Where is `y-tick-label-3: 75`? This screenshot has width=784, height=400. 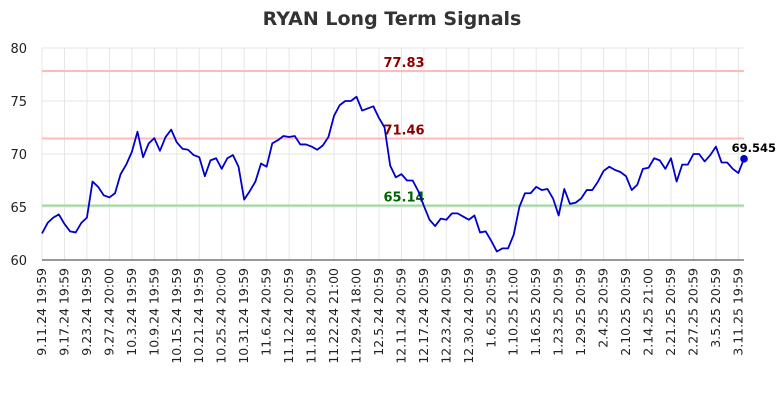 y-tick-label-3: 75 is located at coordinates (18, 102).